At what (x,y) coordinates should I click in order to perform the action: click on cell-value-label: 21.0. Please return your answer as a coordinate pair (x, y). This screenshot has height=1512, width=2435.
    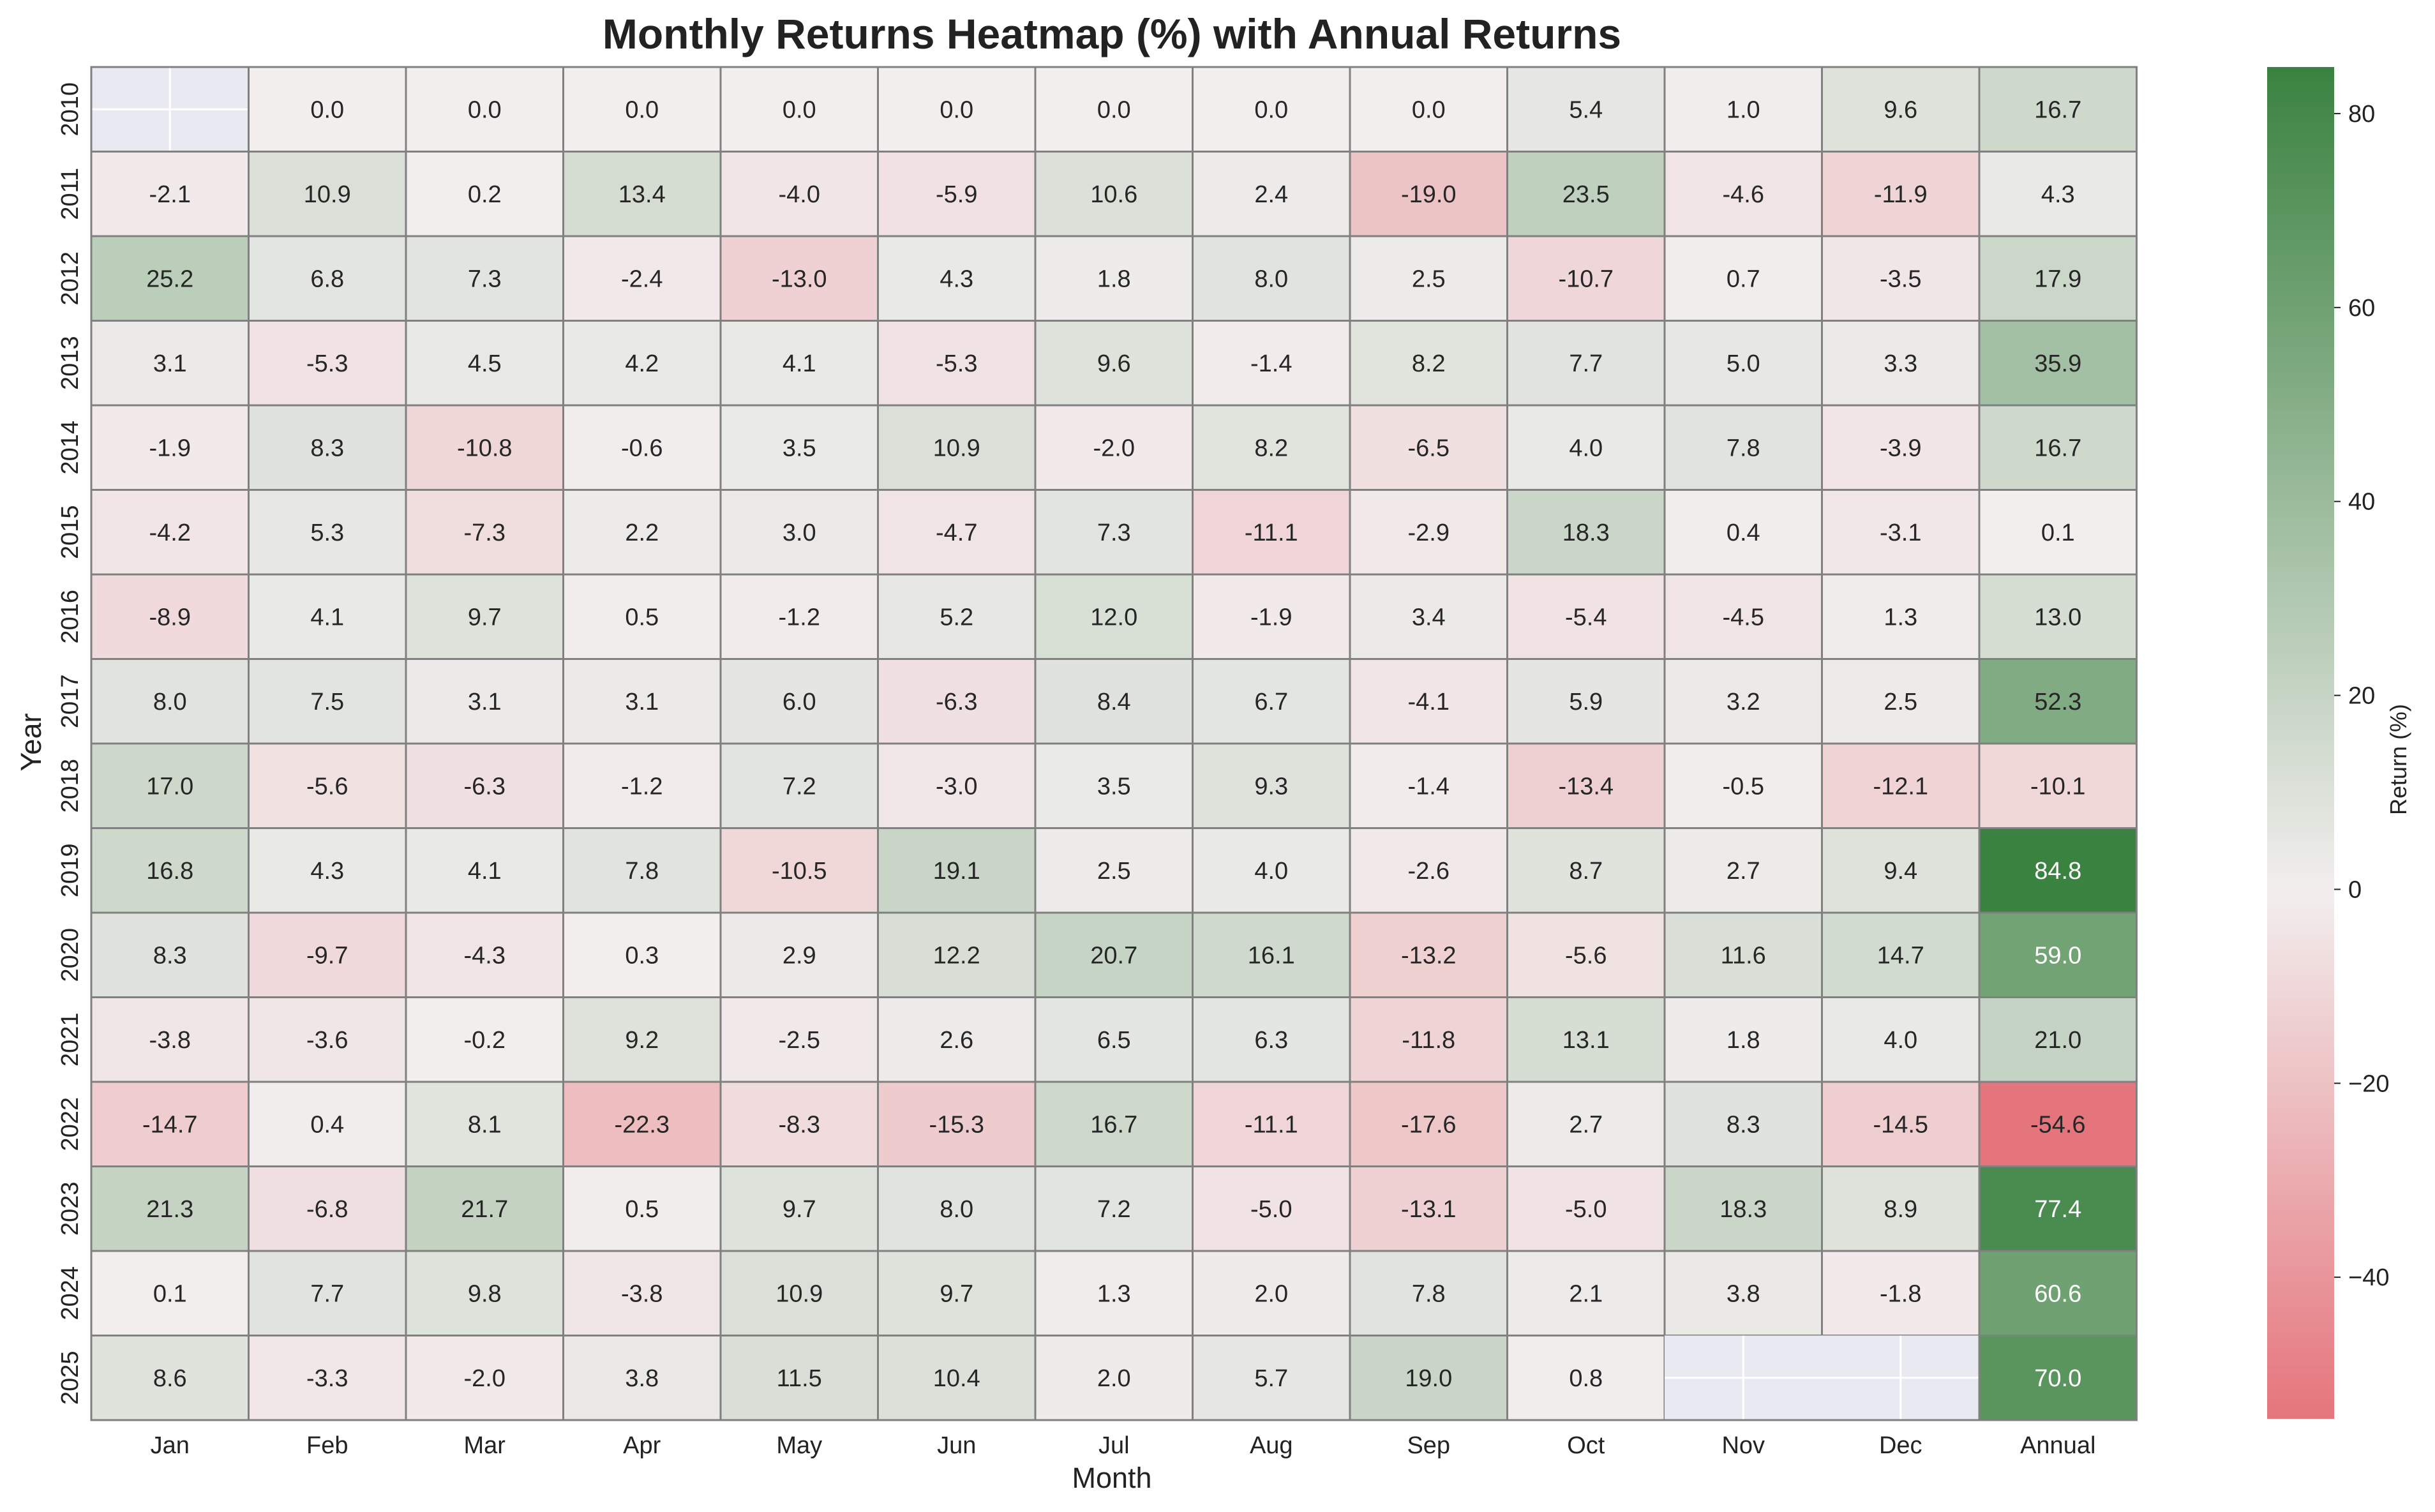
    Looking at the image, I should click on (2057, 1041).